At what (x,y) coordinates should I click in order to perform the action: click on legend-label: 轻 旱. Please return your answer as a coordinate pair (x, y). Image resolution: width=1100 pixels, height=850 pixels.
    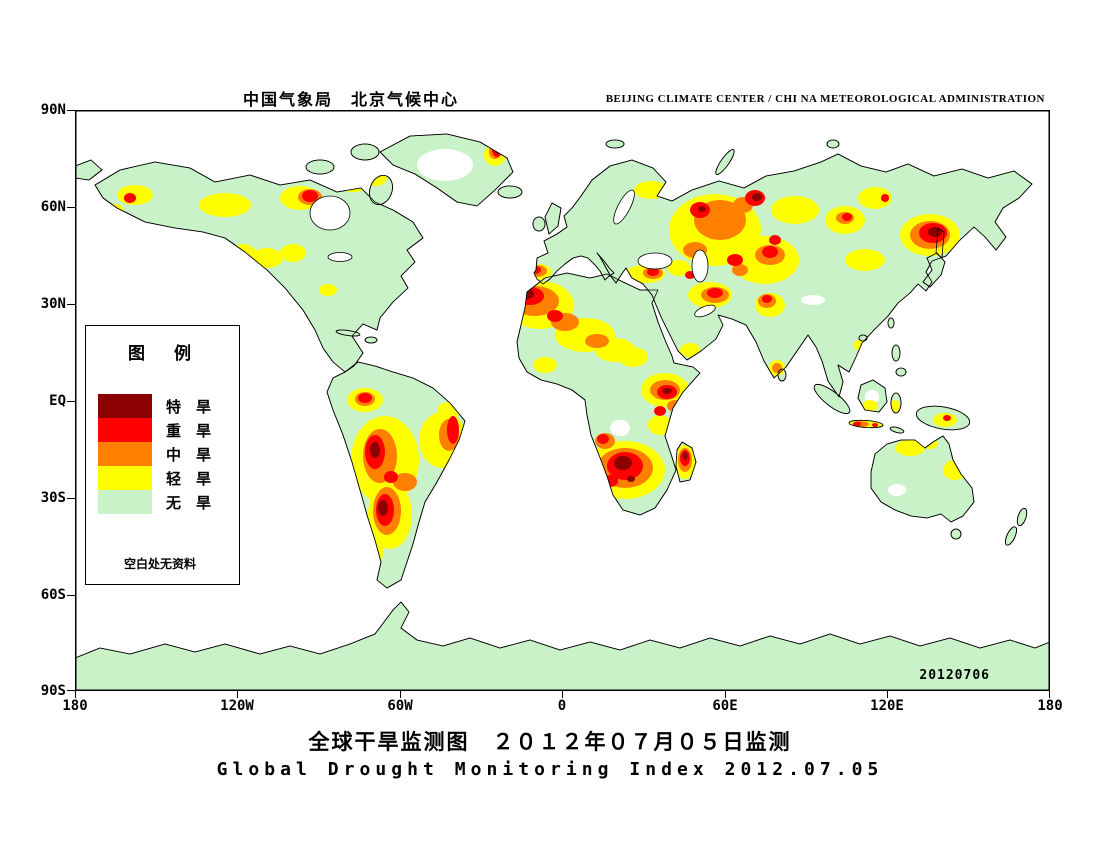
    Looking at the image, I should click on (189, 479).